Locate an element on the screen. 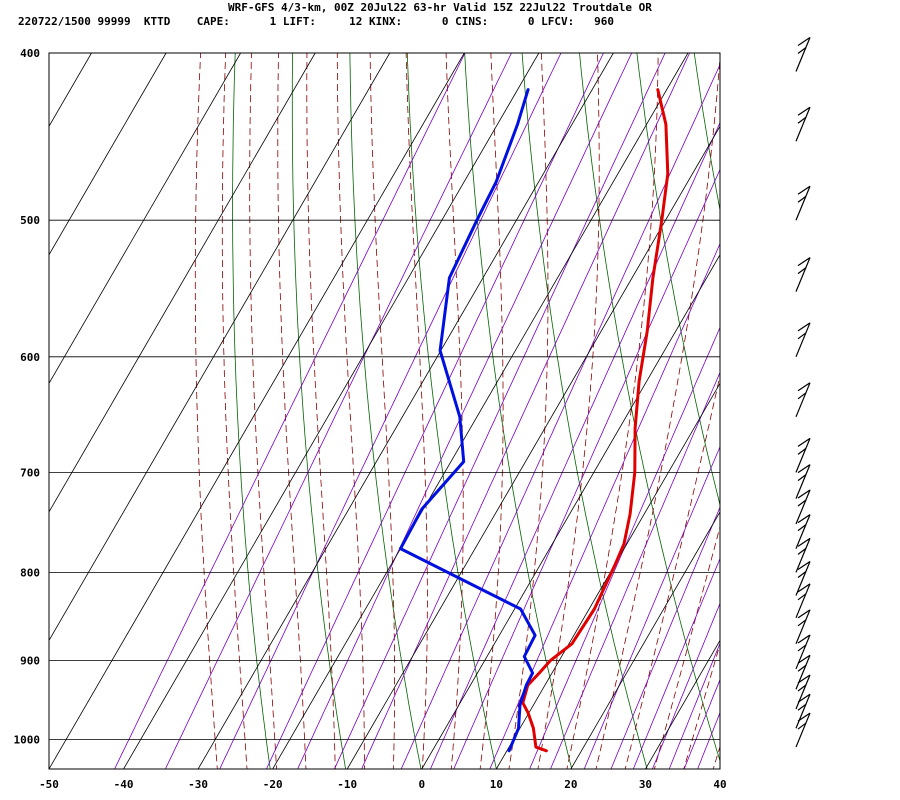 The height and width of the screenshot is (800, 900). y-tick-label: 1000 is located at coordinates (27, 740).